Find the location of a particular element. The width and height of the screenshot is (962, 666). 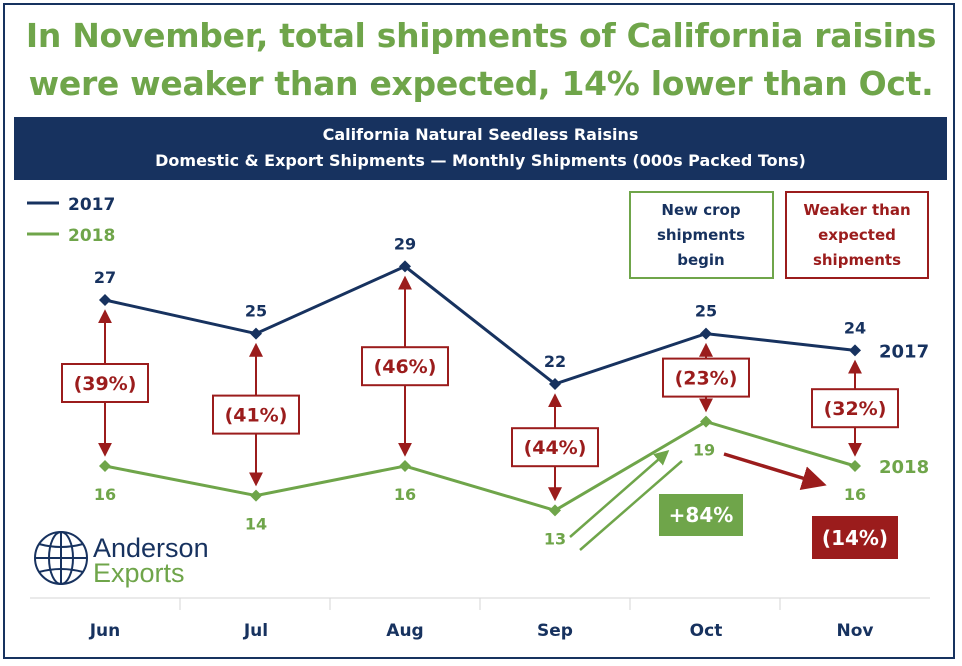

data-label-2017: 29 is located at coordinates (405, 243).